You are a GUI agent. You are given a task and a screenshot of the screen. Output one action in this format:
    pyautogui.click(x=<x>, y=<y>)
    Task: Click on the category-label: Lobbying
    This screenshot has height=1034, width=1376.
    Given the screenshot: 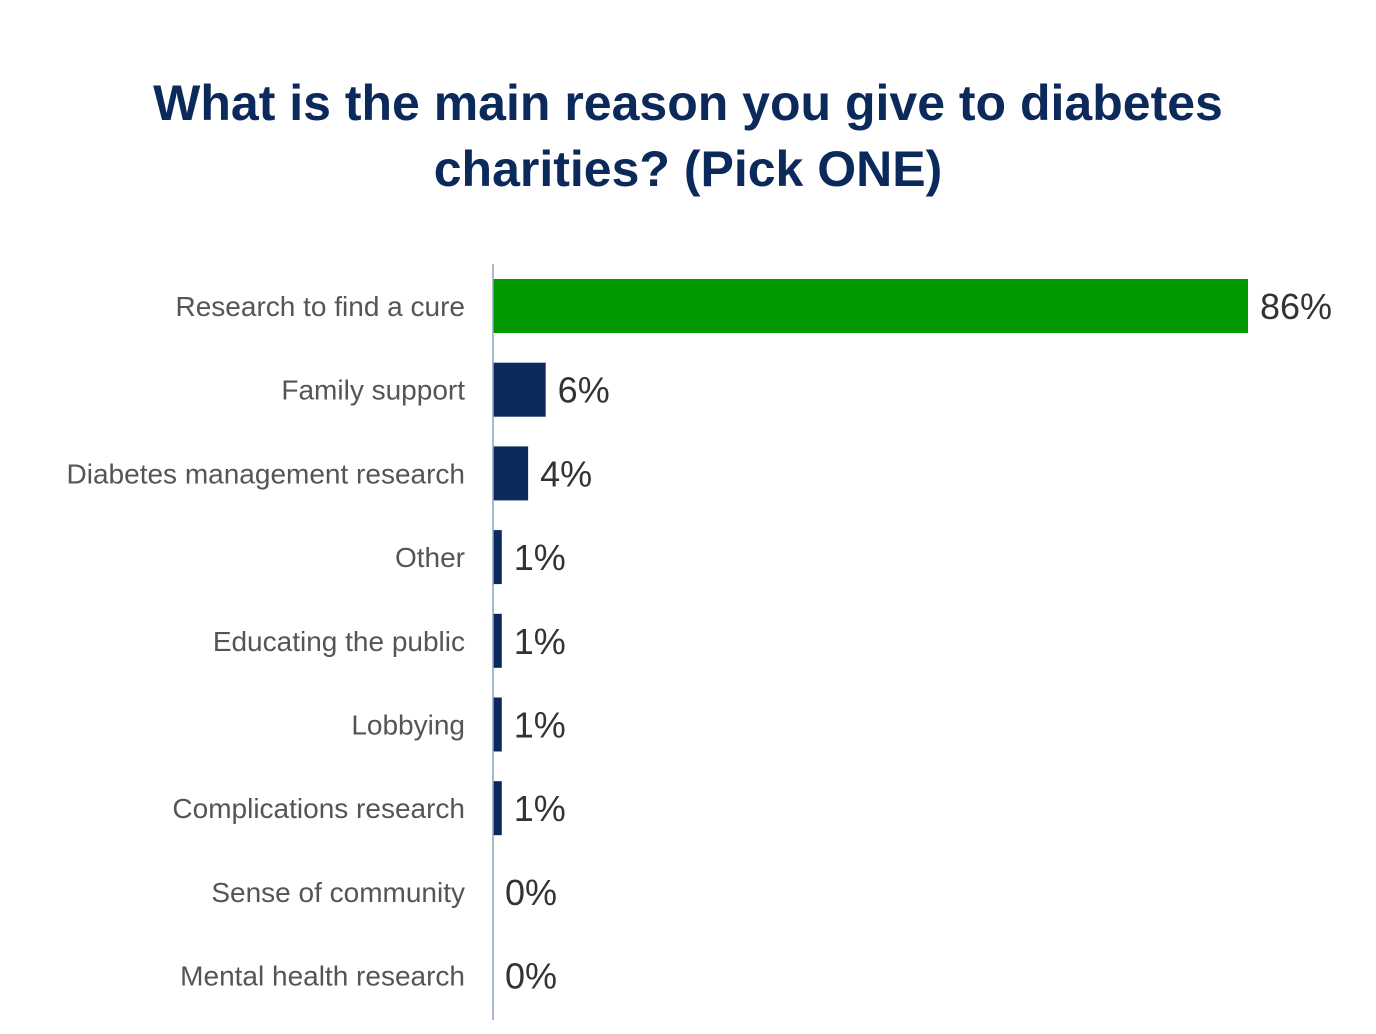 What is the action you would take?
    pyautogui.click(x=408, y=725)
    